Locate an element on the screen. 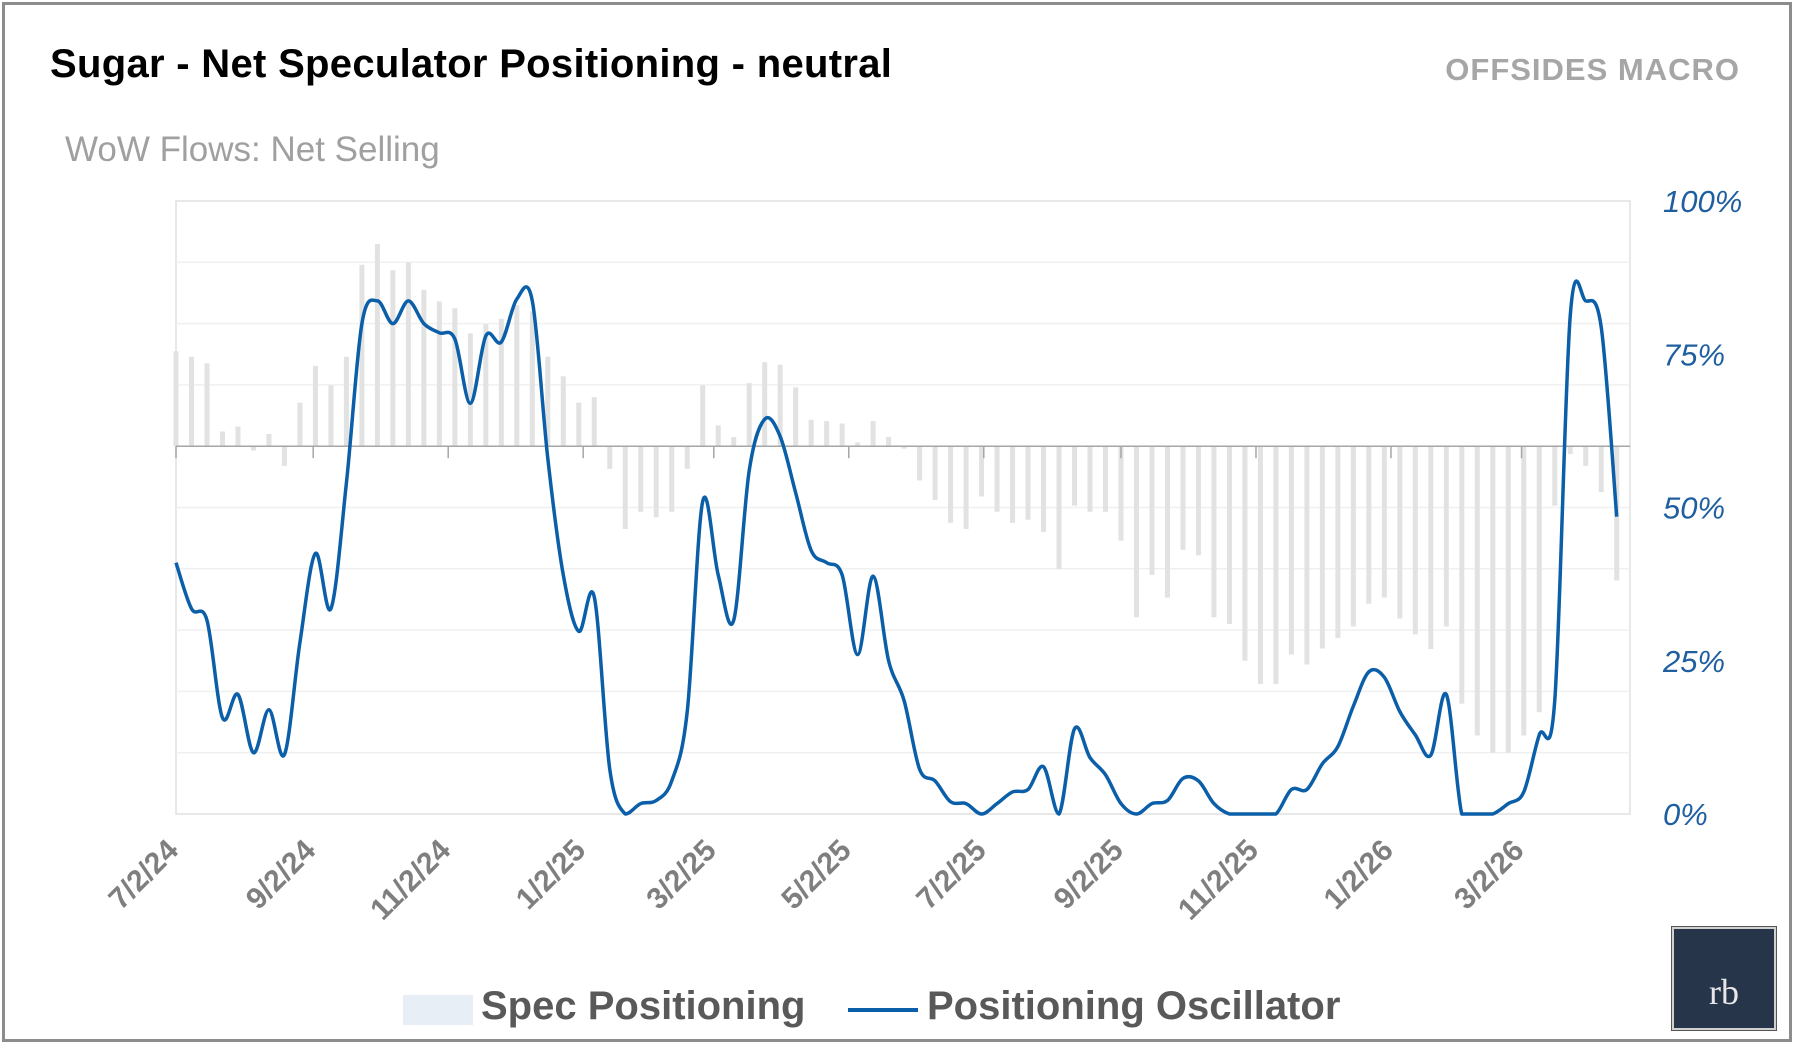 This screenshot has height=1050, width=1800. rb-logo: rb is located at coordinates (1724, 978).